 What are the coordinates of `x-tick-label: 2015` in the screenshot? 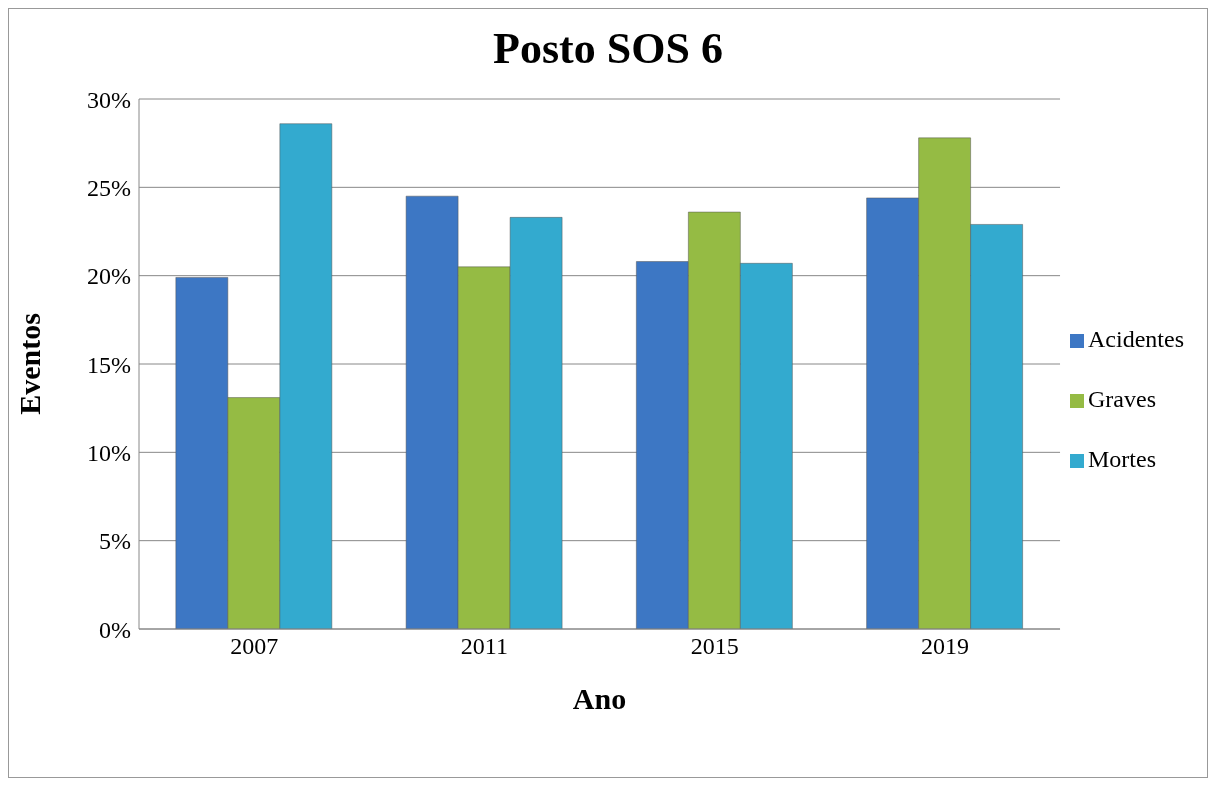 It's located at (714, 646).